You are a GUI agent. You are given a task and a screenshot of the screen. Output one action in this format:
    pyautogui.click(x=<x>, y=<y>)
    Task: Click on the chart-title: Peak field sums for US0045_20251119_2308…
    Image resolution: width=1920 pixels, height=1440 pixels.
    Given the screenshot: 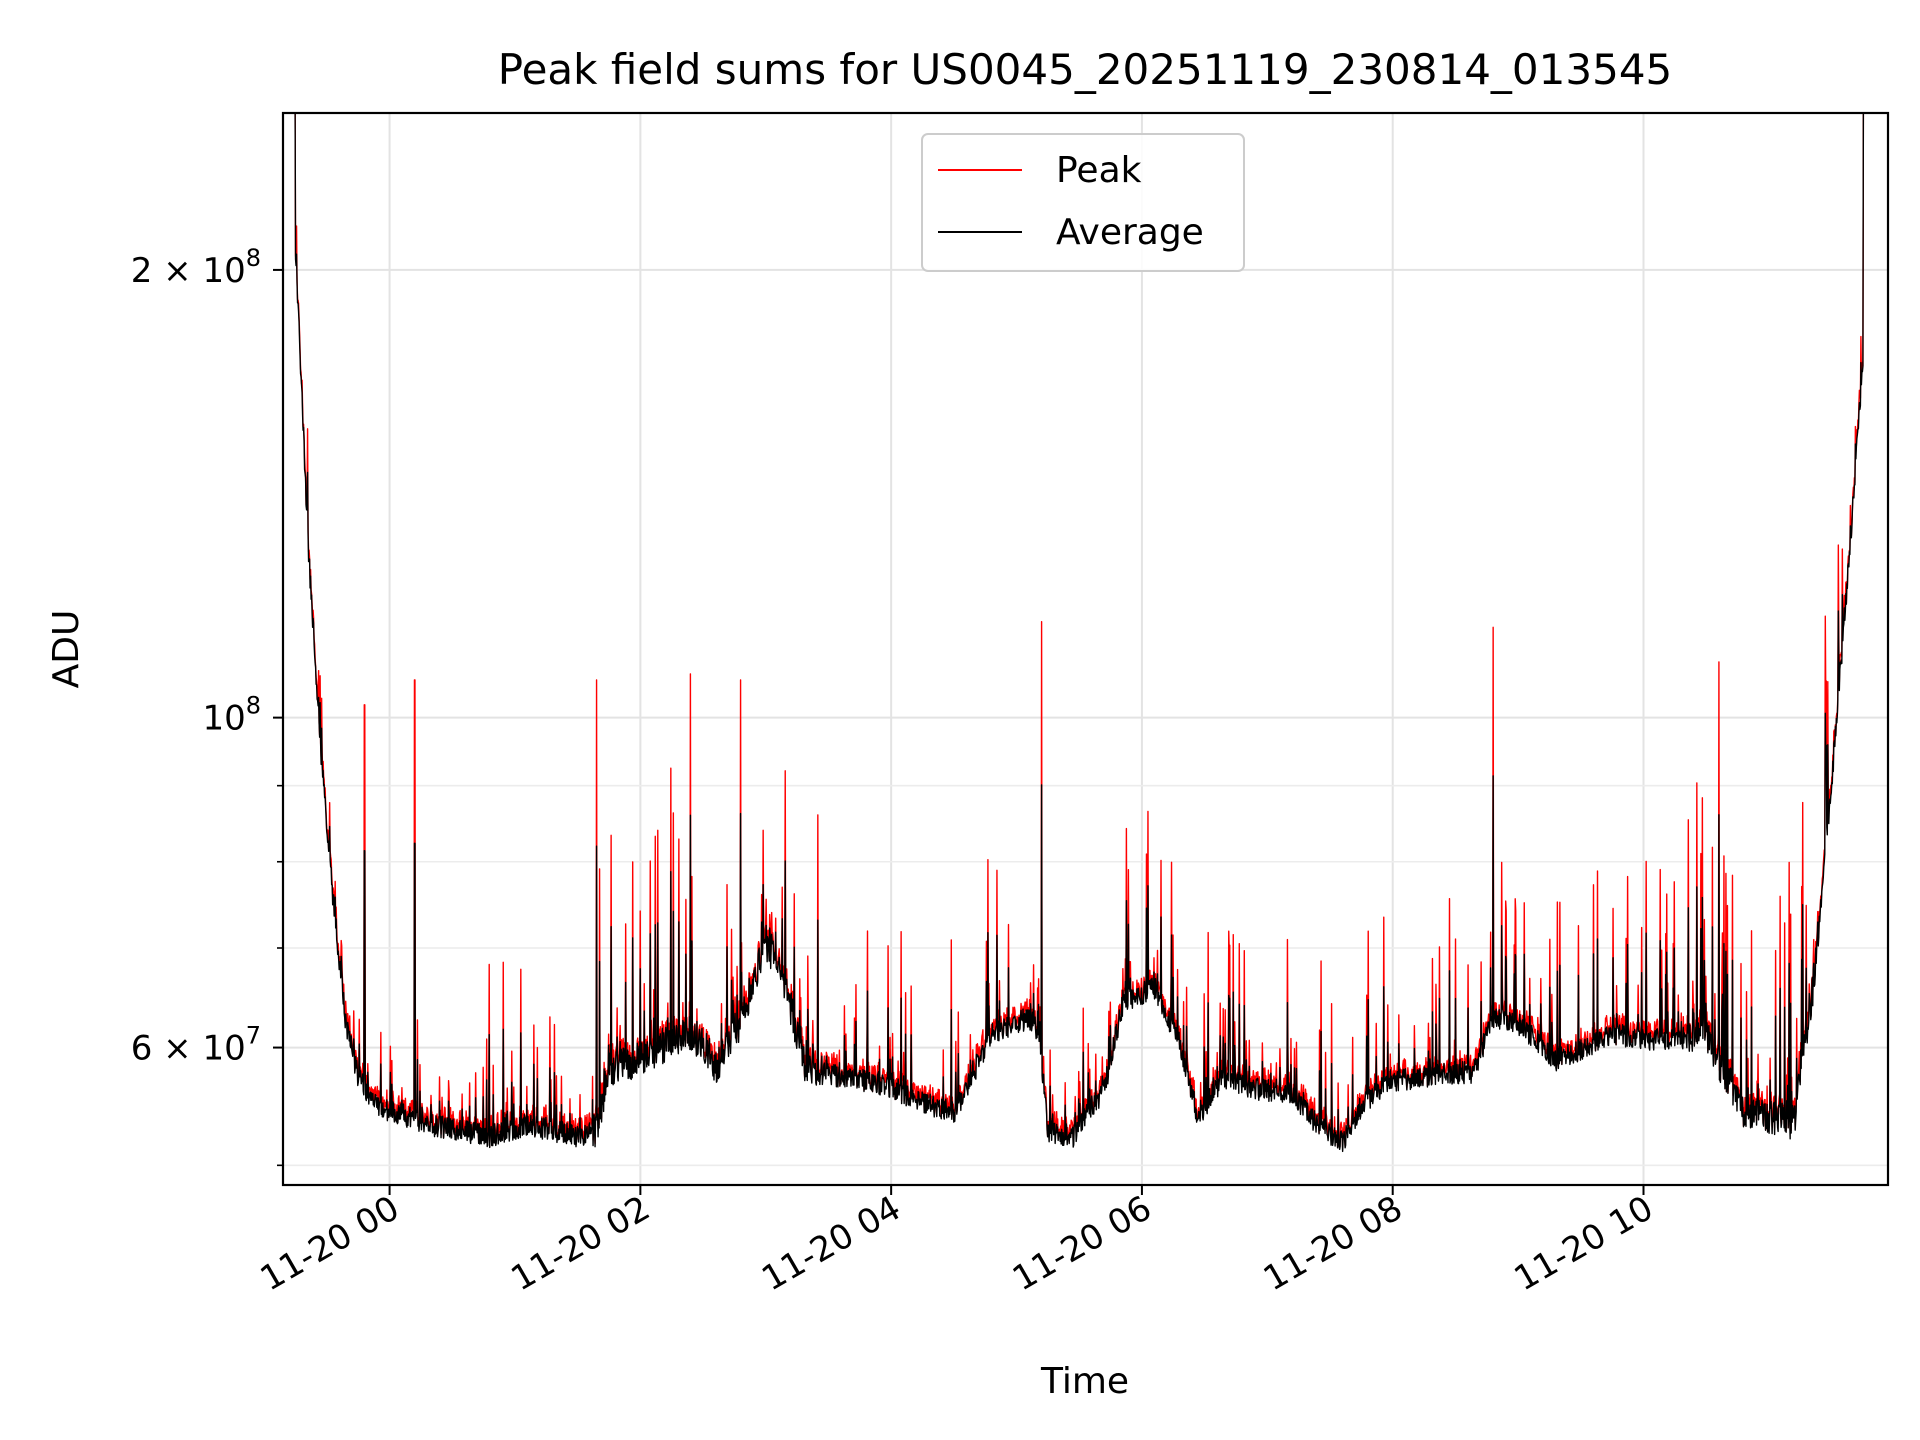 What is the action you would take?
    pyautogui.click(x=1085, y=69)
    